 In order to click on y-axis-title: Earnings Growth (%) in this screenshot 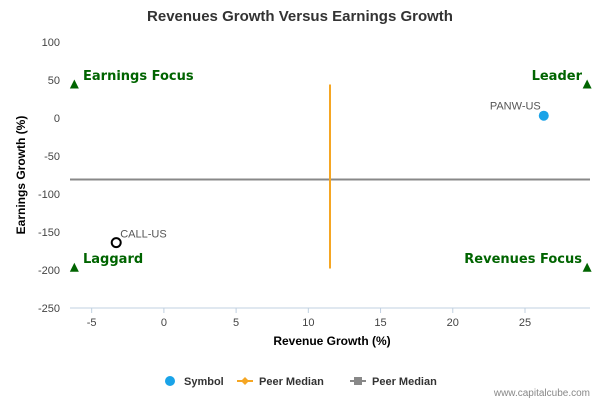, I will do `click(21, 175)`.